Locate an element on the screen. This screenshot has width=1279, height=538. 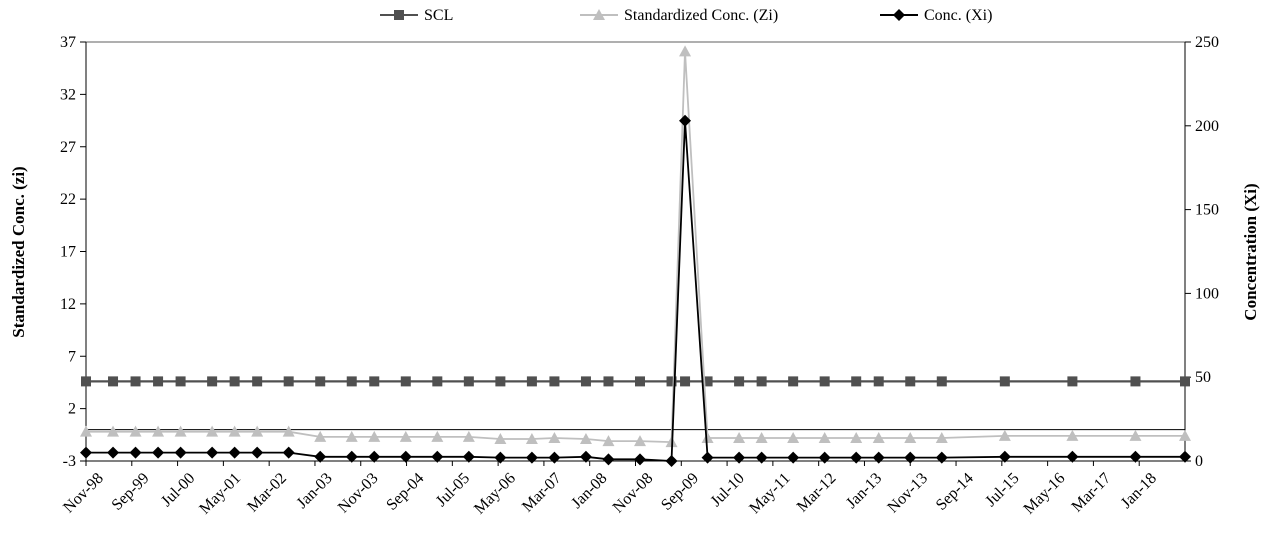
right-tick-label: 50 is located at coordinates (1203, 377).